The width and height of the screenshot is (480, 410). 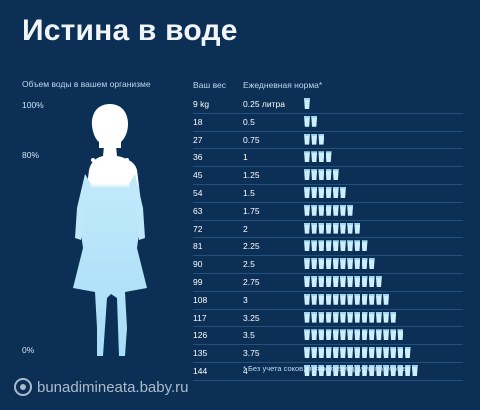 I want to click on table-row: 18 0.5, so click(x=328, y=123).